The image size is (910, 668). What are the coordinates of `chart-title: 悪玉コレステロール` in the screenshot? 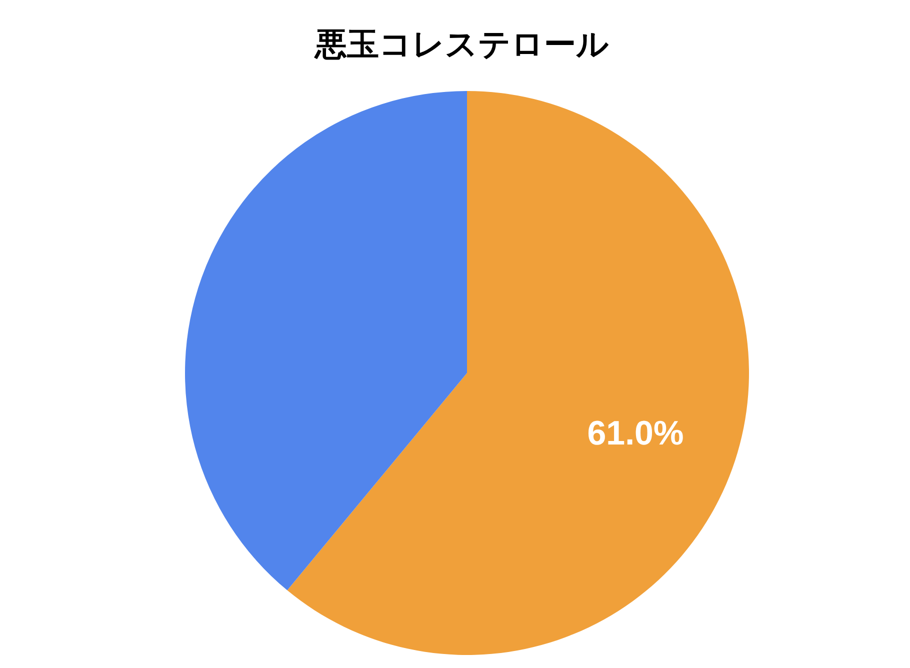 It's located at (461, 44).